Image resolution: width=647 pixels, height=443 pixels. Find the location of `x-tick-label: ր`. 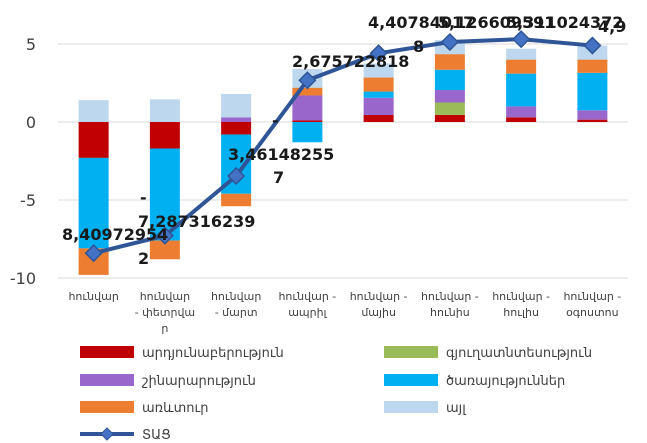

x-tick-label: ր is located at coordinates (164, 328).